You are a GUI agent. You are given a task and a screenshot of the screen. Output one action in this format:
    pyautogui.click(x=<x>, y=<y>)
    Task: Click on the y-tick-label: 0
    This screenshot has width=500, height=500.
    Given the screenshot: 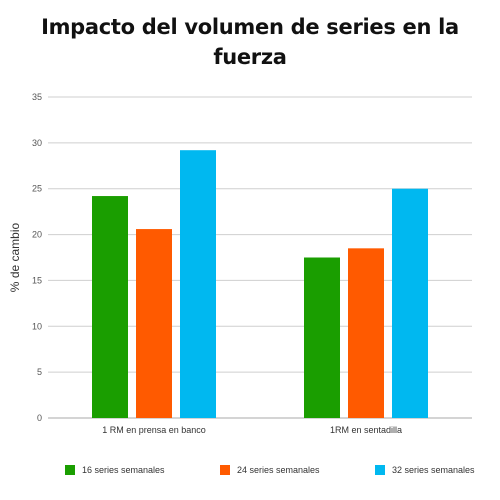 What is the action you would take?
    pyautogui.click(x=39, y=418)
    